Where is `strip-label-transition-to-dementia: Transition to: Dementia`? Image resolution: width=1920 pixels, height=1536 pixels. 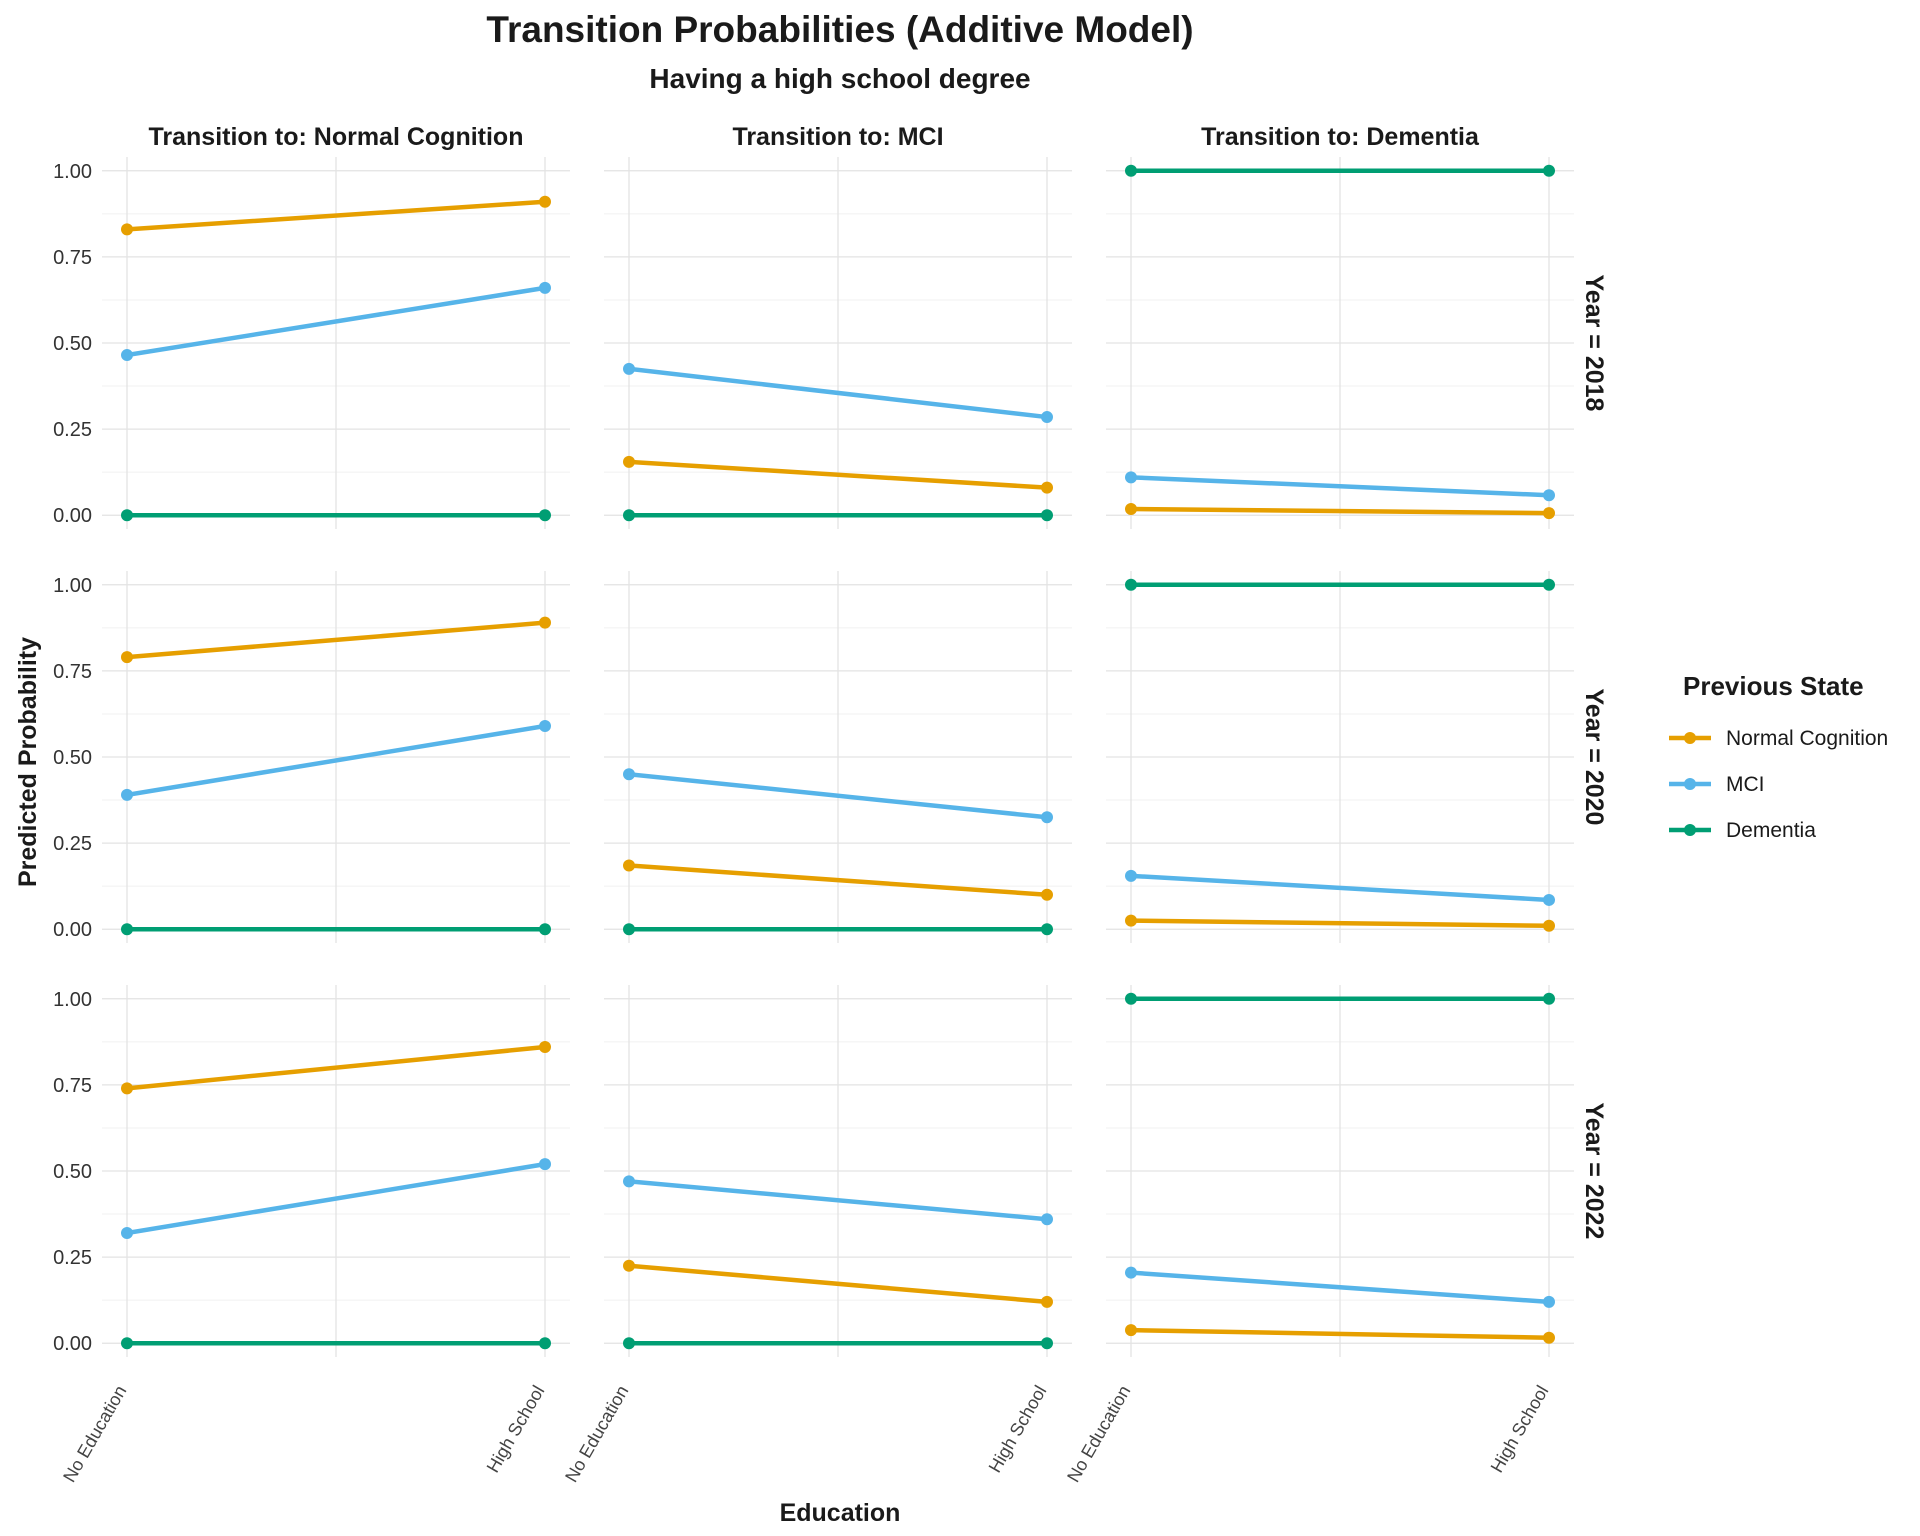 strip-label-transition-to-dementia: Transition to: Dementia is located at coordinates (1340, 137).